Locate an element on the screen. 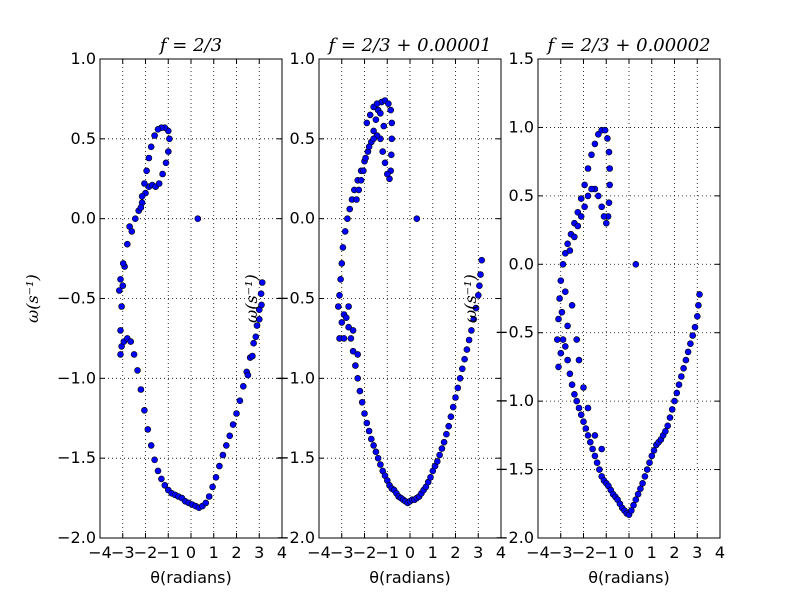 The height and width of the screenshot is (597, 800). y-tick-label: 0.0 is located at coordinates (302, 218).